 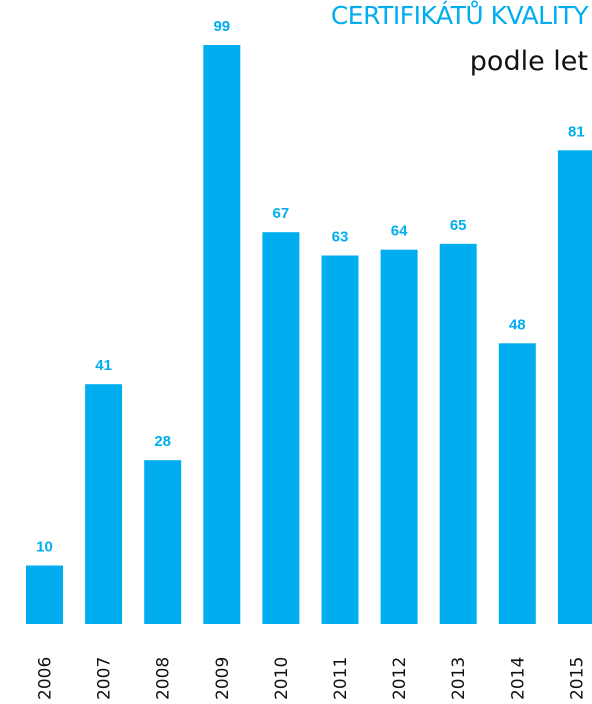 What do you see at coordinates (340, 439) in the screenshot?
I see `bar-2011` at bounding box center [340, 439].